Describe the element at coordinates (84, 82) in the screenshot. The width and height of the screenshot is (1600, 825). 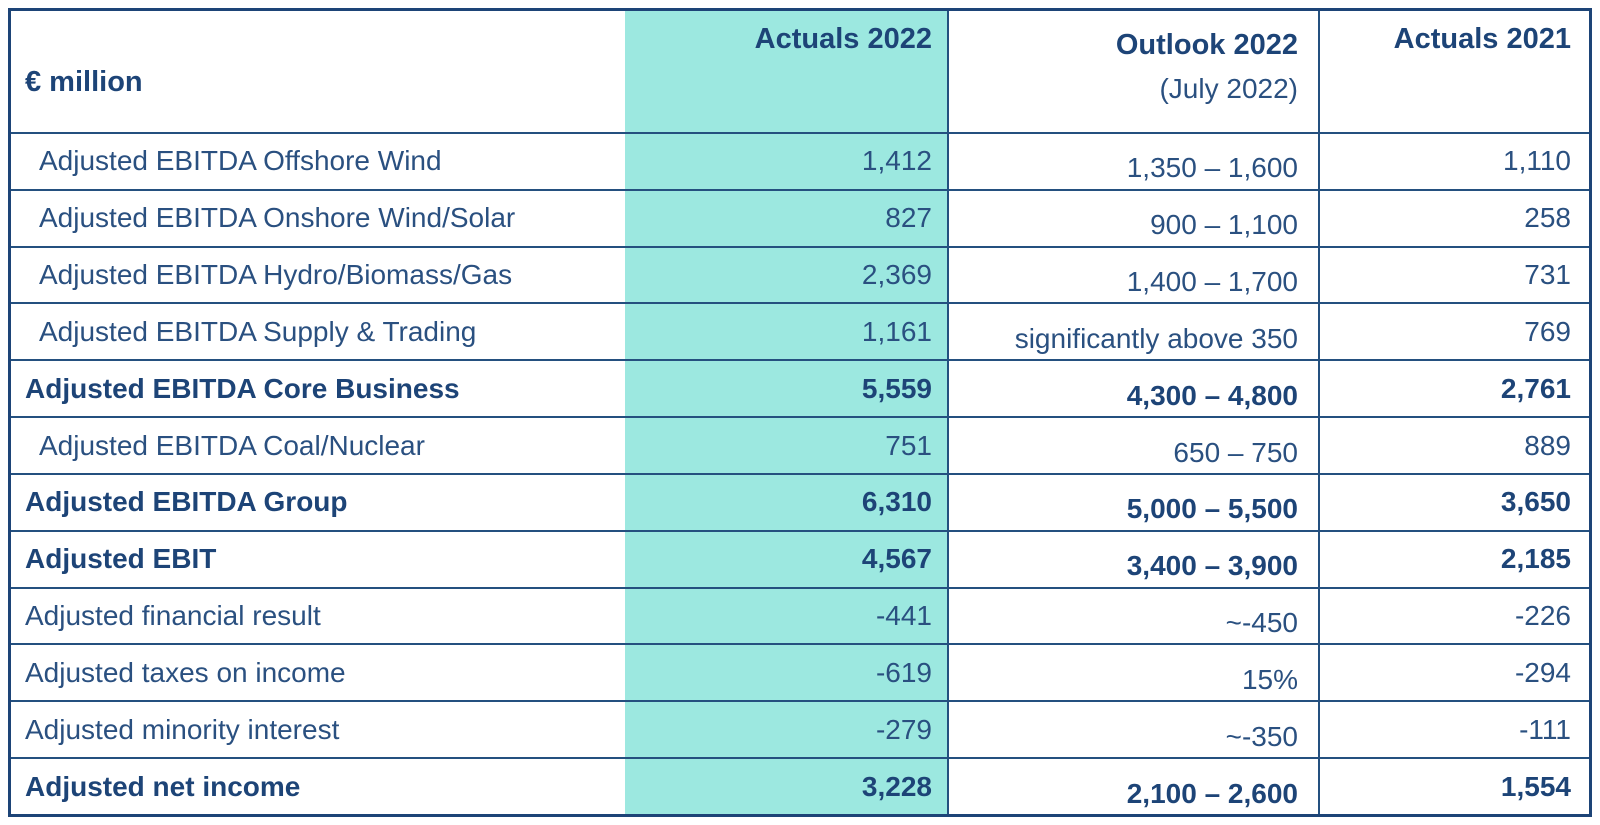
I see `header-unit-label: € million` at that location.